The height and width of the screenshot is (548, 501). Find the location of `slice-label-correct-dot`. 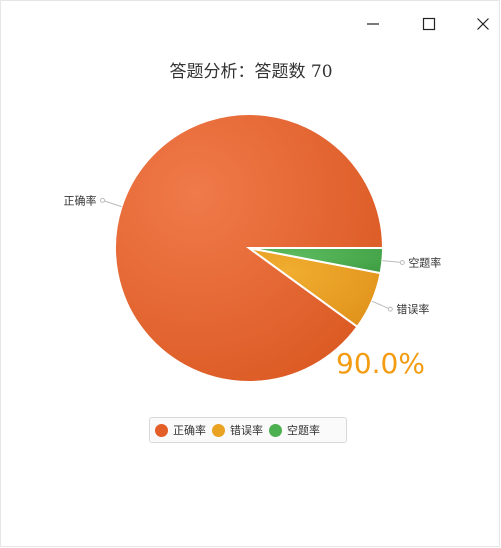

slice-label-correct-dot is located at coordinates (103, 200).